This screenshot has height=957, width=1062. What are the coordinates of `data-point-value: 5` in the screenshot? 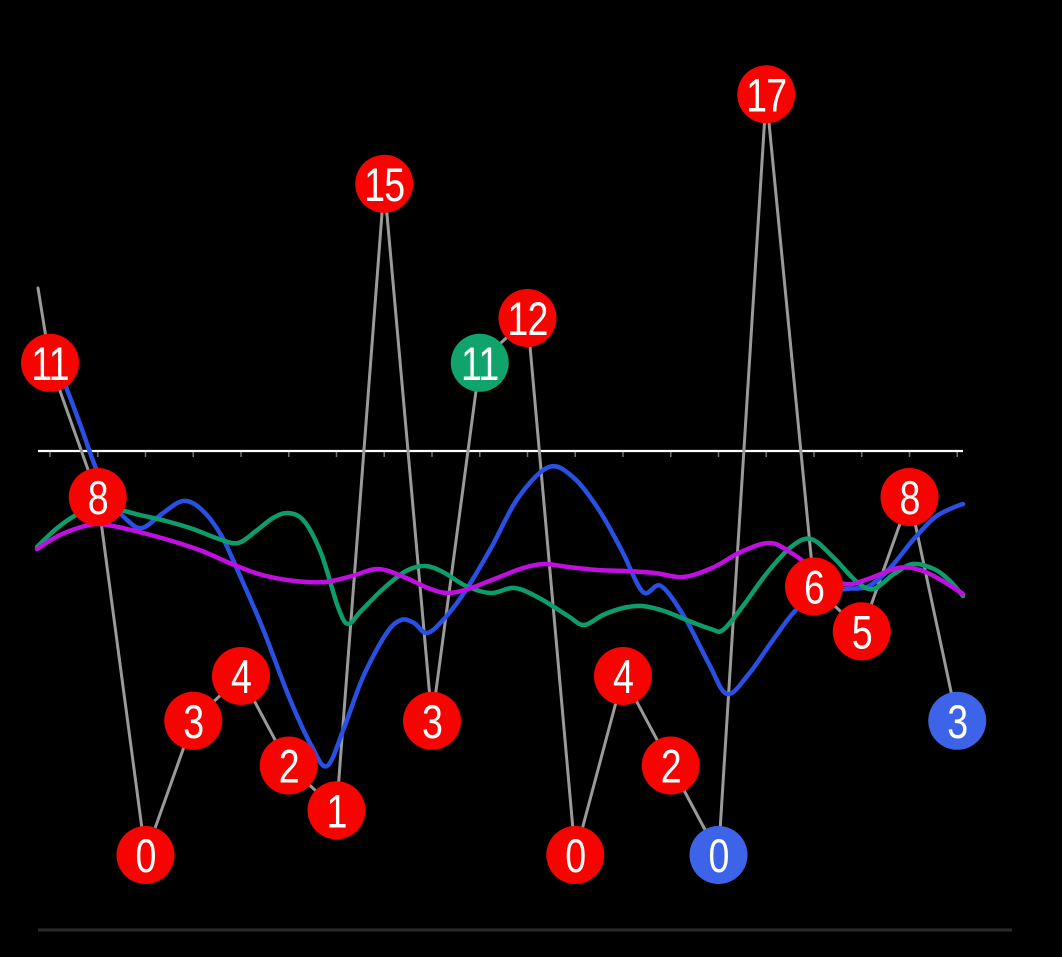 It's located at (862, 632).